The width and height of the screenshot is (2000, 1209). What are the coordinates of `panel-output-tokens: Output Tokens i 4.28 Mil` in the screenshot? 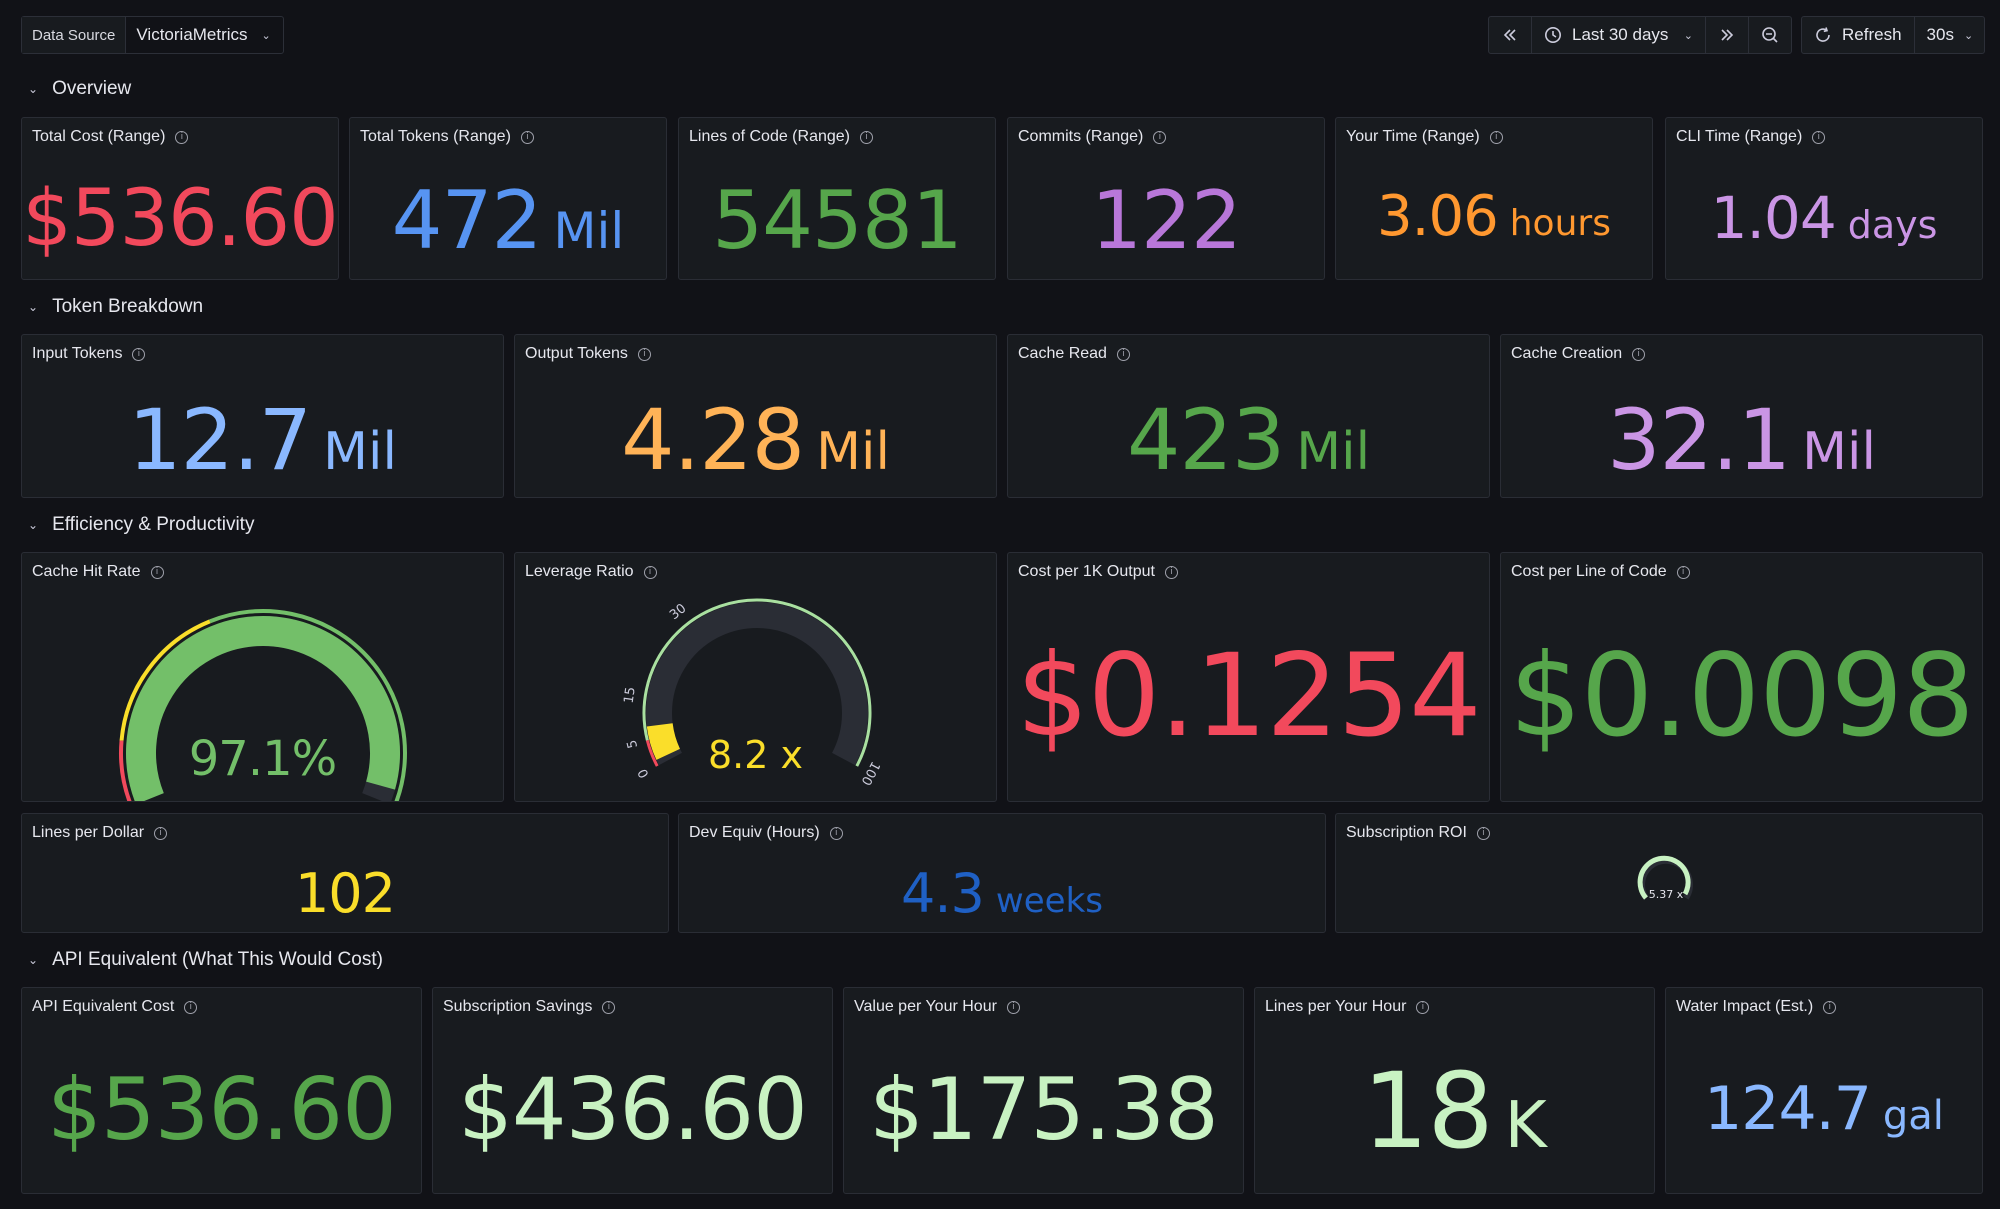 It's located at (755, 416).